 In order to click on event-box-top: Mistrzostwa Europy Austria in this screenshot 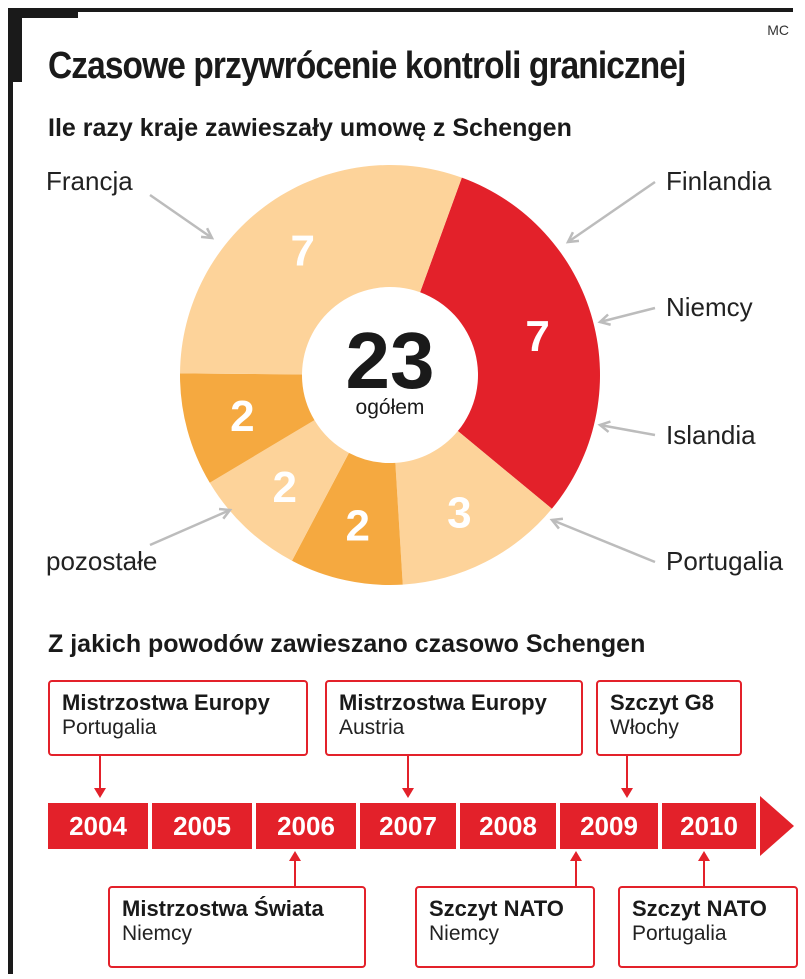, I will do `click(454, 718)`.